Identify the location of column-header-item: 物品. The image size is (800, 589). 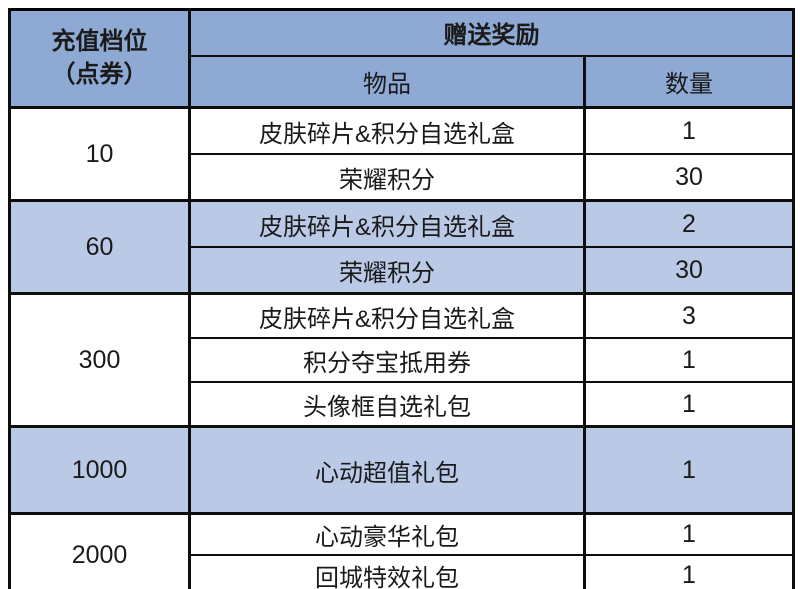
(387, 81).